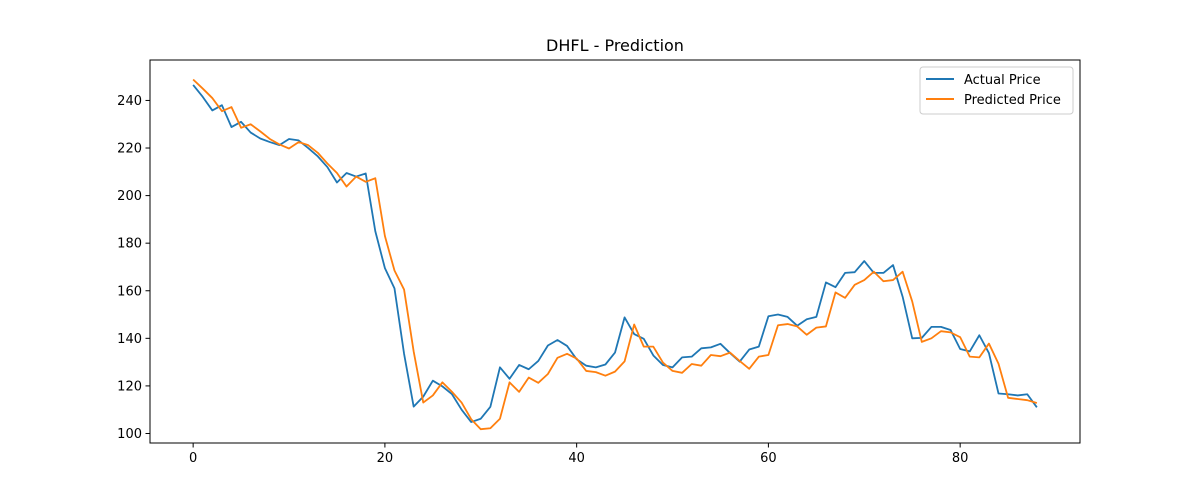  I want to click on legend-label-actual: Actual Price, so click(1002, 80).